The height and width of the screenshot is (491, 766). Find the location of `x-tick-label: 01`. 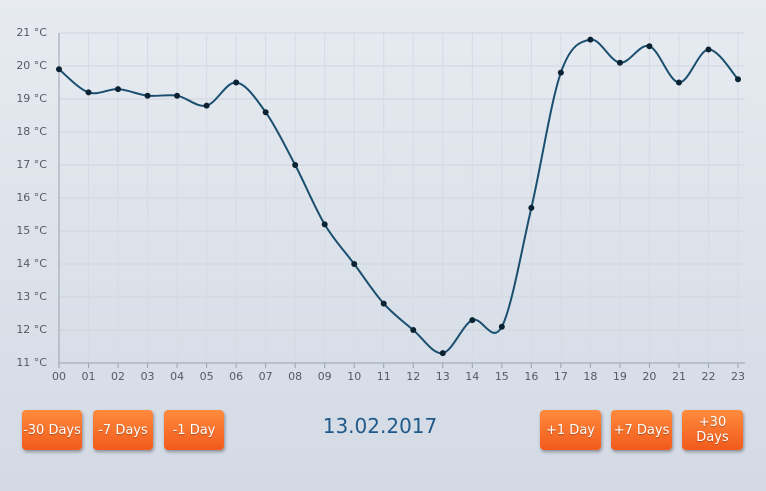

x-tick-label: 01 is located at coordinates (89, 376).